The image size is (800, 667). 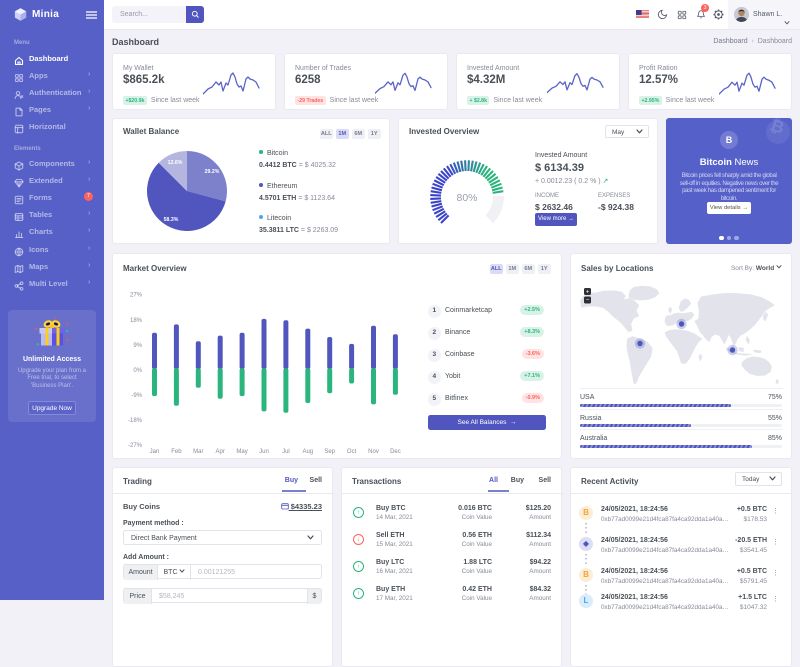 I want to click on svg-text: Mar, so click(x=198, y=452).